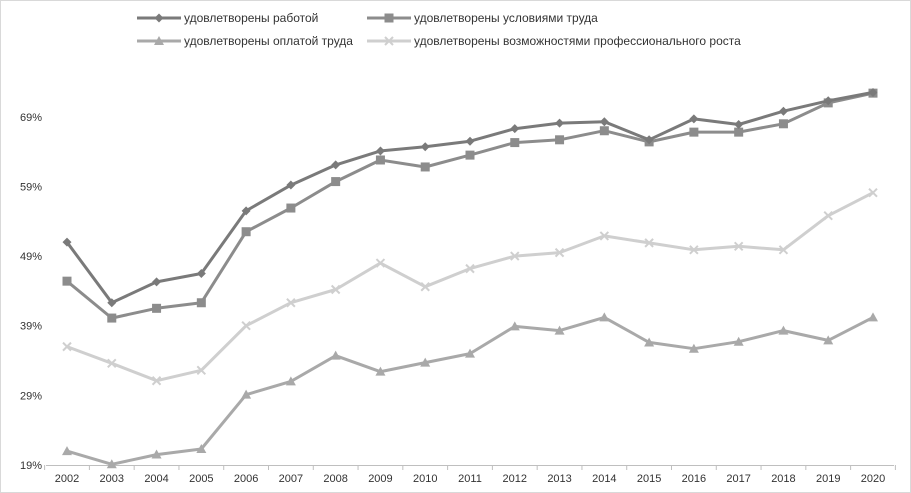 The height and width of the screenshot is (493, 911). Describe the element at coordinates (31, 257) in the screenshot. I see `y-tick-label: 49%` at that location.